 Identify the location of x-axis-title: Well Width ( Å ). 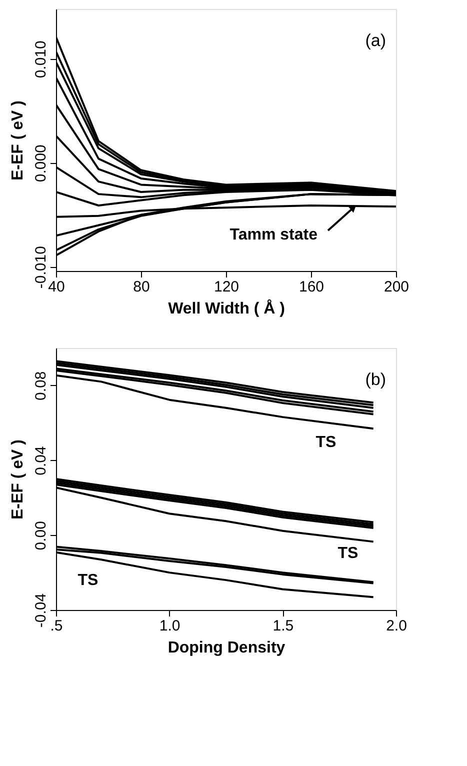
(226, 308).